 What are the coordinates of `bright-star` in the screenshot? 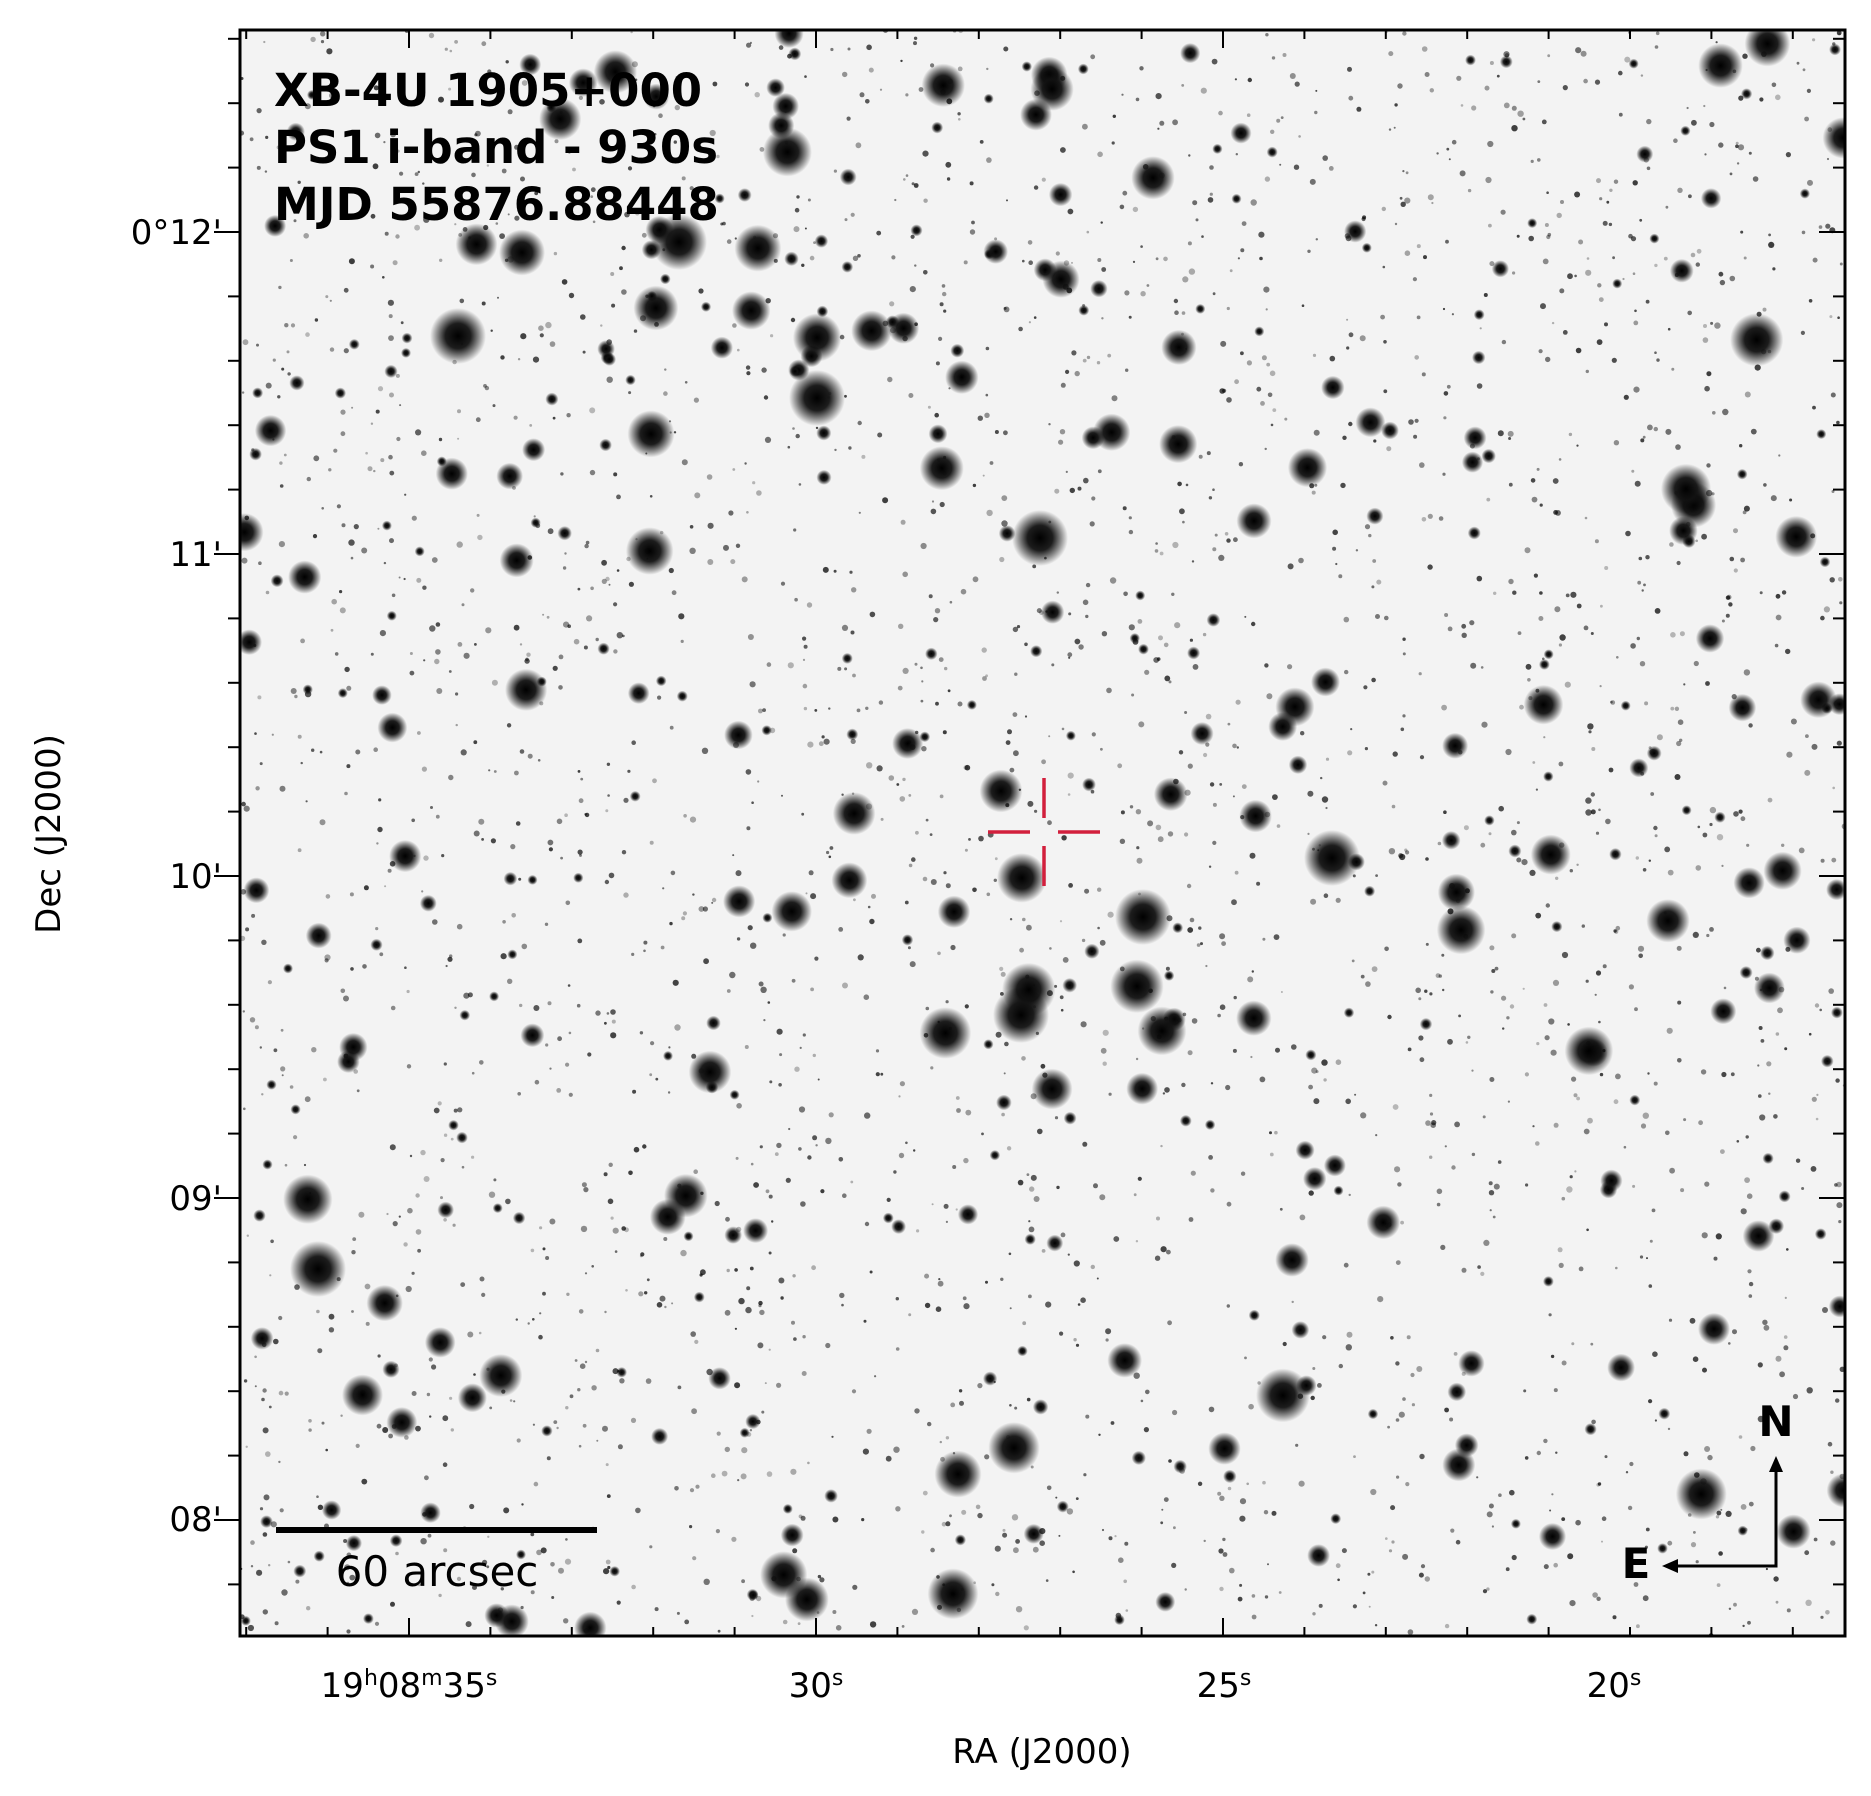 It's located at (1332, 858).